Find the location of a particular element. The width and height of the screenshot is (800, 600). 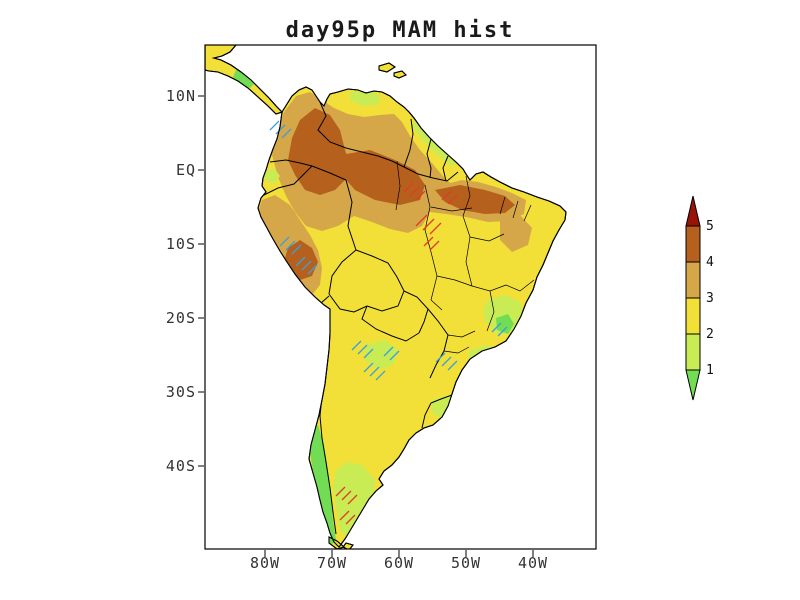

colorbar-label-3: 3 is located at coordinates (710, 298).